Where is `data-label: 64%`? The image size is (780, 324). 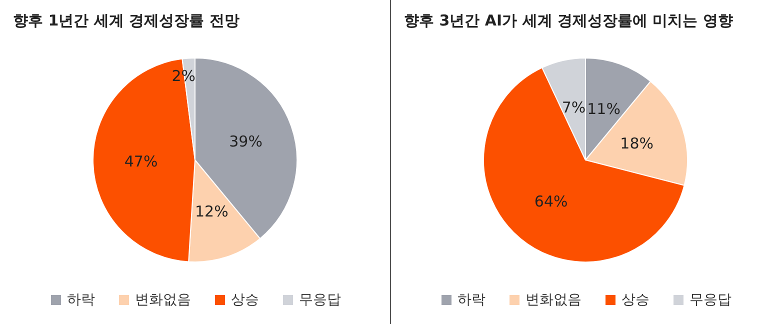
data-label: 64% is located at coordinates (551, 201).